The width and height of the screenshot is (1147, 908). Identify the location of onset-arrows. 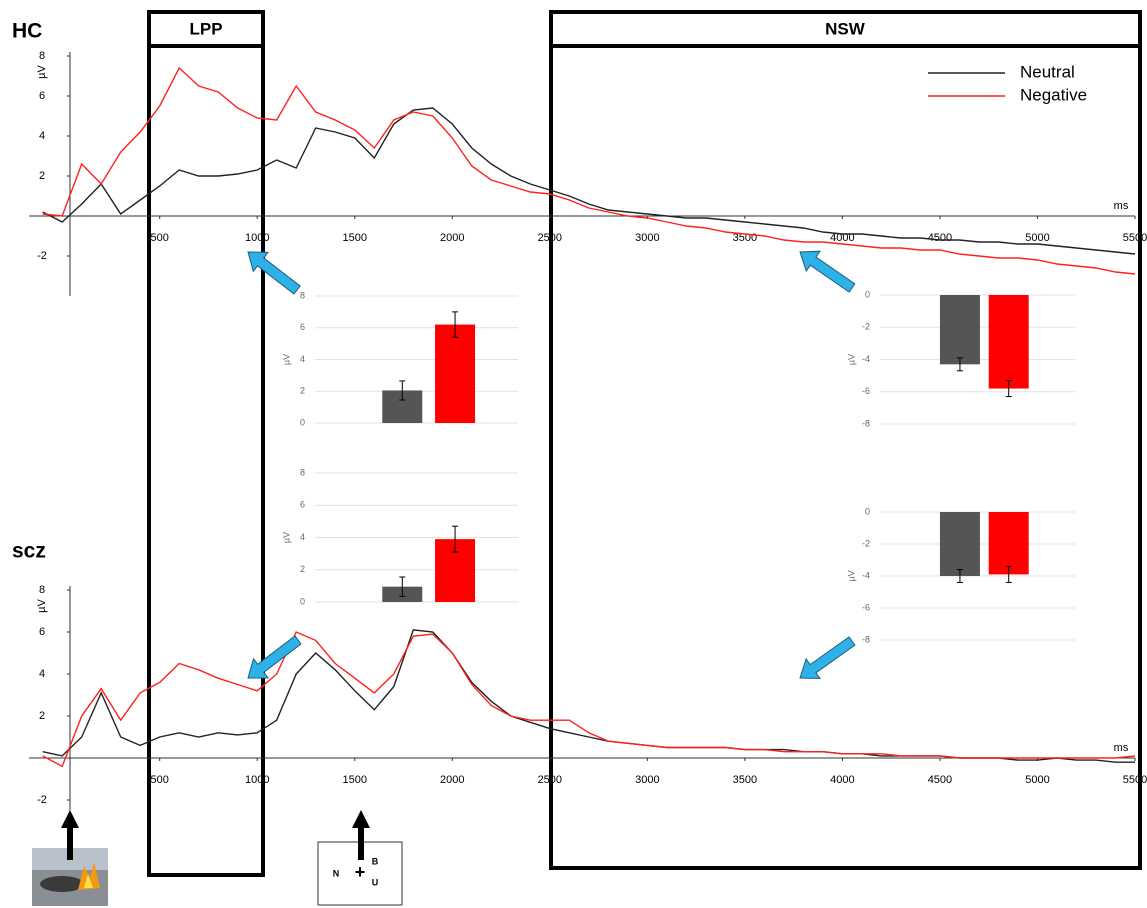
(215, 835).